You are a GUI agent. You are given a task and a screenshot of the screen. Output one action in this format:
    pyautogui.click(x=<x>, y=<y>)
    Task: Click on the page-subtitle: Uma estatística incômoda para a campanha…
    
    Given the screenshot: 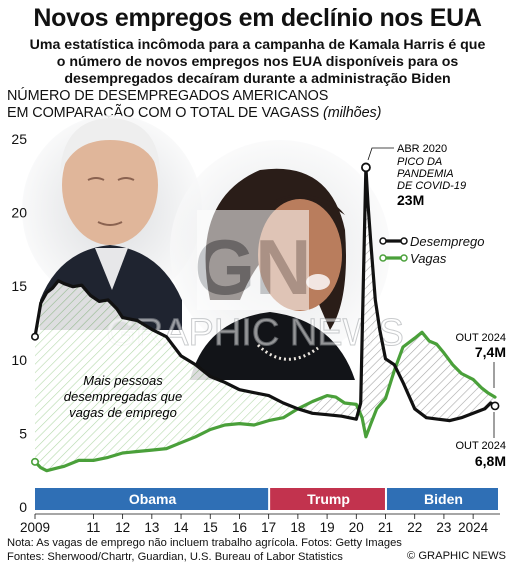 What is the action you would take?
    pyautogui.click(x=257, y=62)
    